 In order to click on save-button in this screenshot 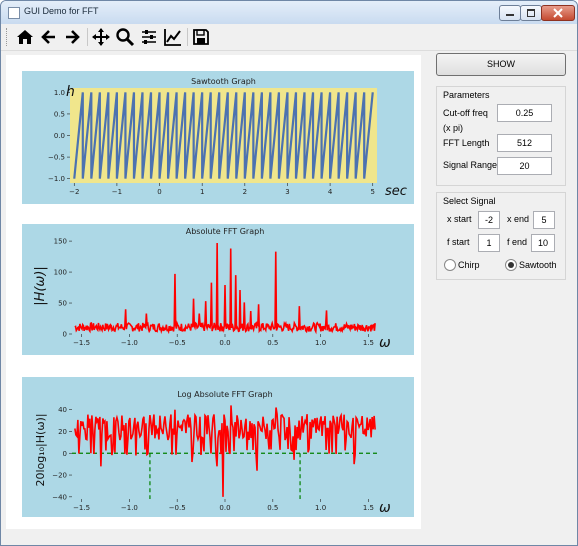, I will do `click(201, 37)`.